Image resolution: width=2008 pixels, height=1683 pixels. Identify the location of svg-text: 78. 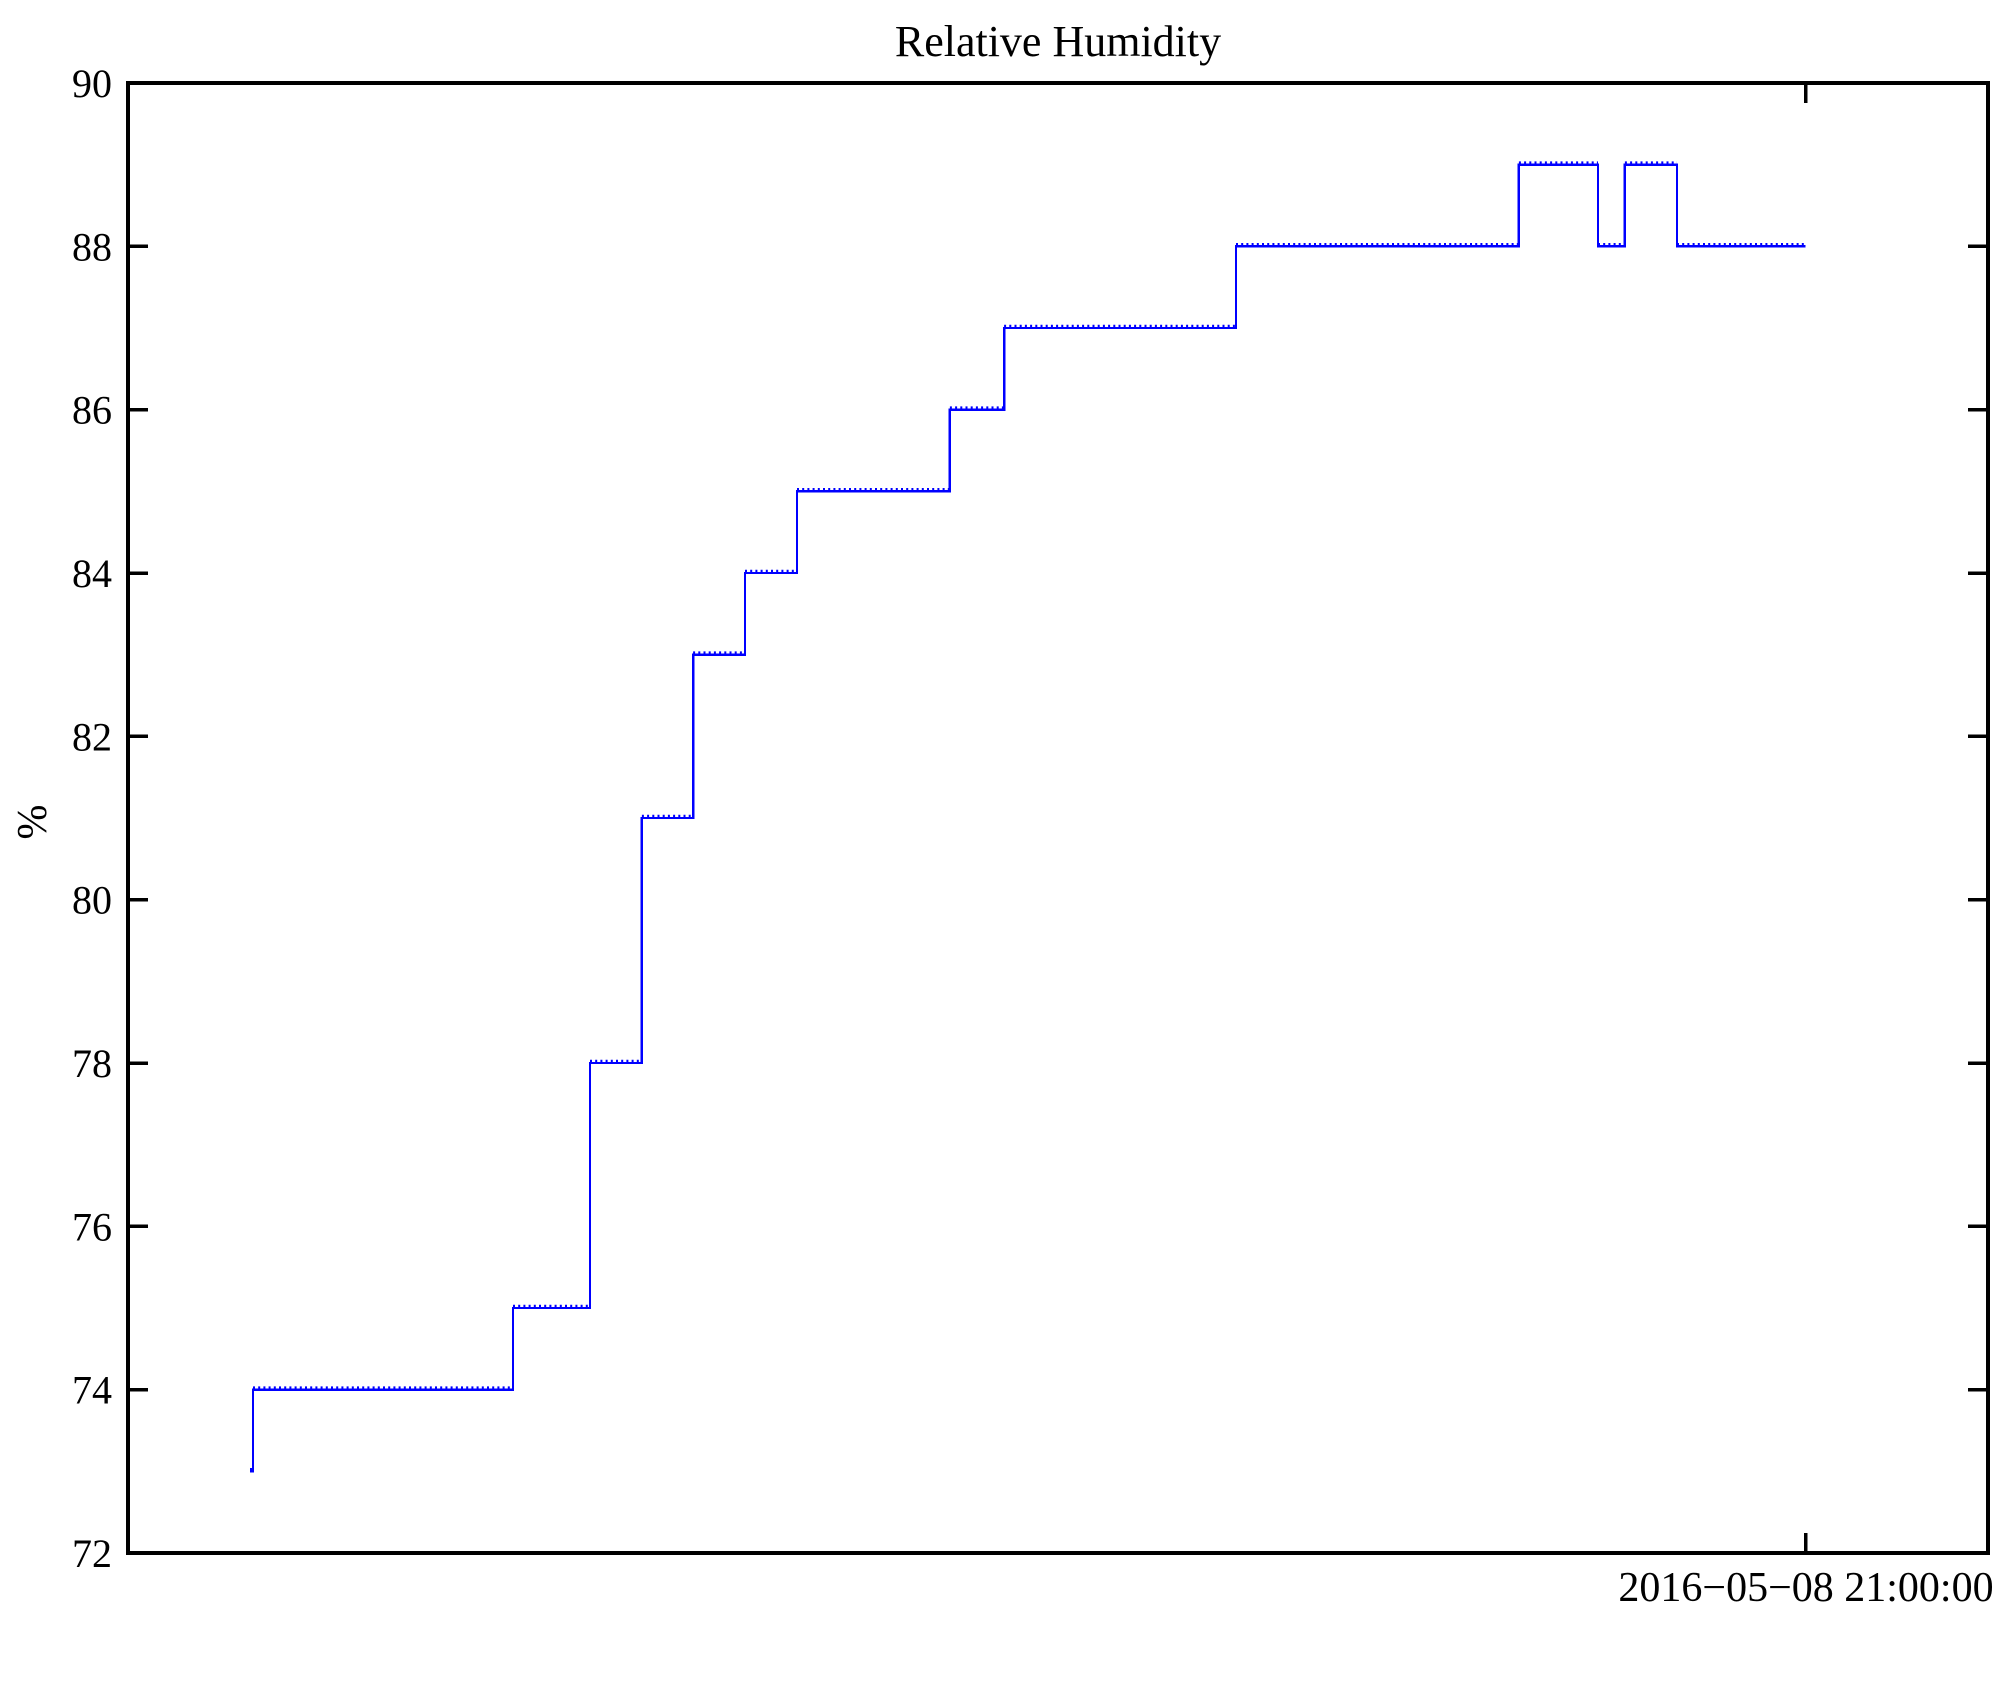
(92, 1063).